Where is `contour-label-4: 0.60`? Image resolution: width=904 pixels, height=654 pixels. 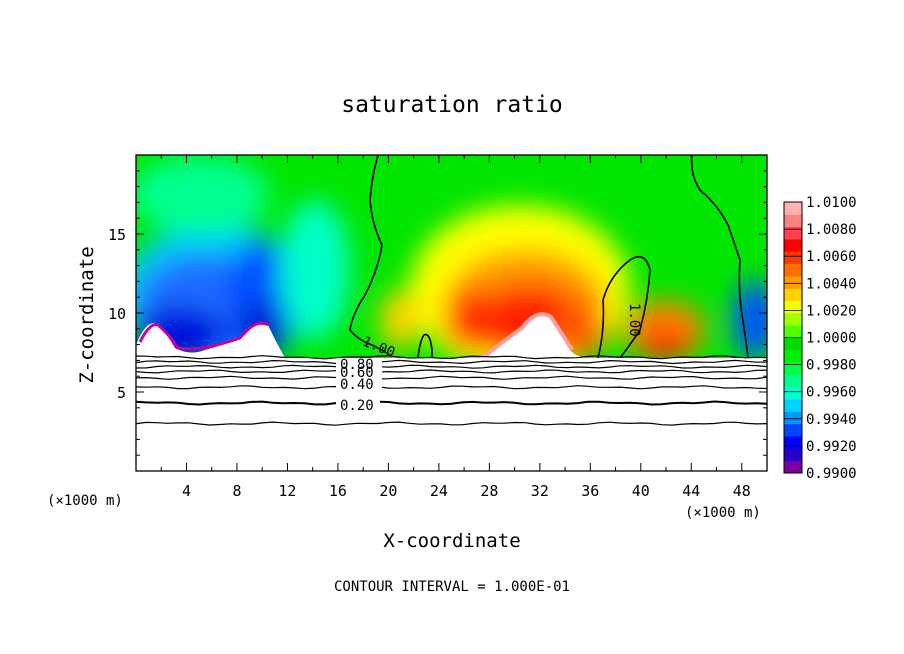 contour-label-4: 0.60 is located at coordinates (357, 373).